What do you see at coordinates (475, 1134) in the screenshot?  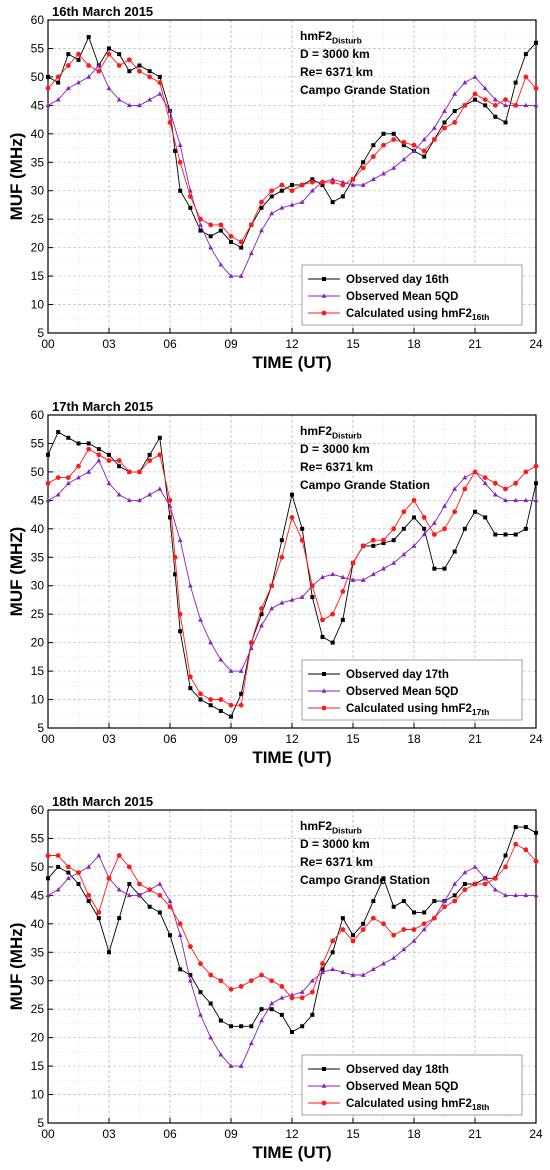 I see `x-tick-label: 21` at bounding box center [475, 1134].